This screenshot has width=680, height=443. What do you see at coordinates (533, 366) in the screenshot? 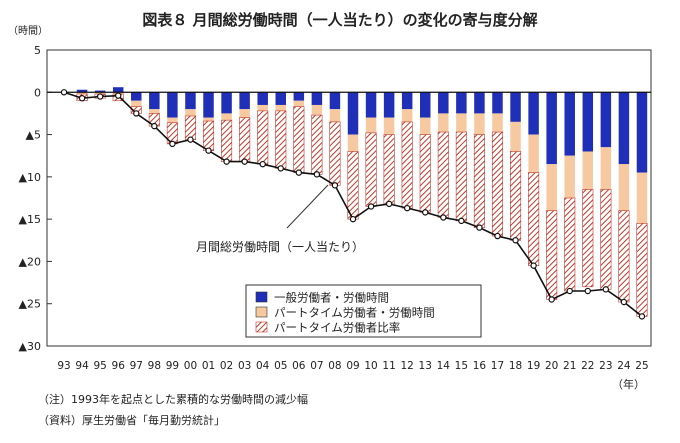
I see `x-tick-label: 19` at bounding box center [533, 366].